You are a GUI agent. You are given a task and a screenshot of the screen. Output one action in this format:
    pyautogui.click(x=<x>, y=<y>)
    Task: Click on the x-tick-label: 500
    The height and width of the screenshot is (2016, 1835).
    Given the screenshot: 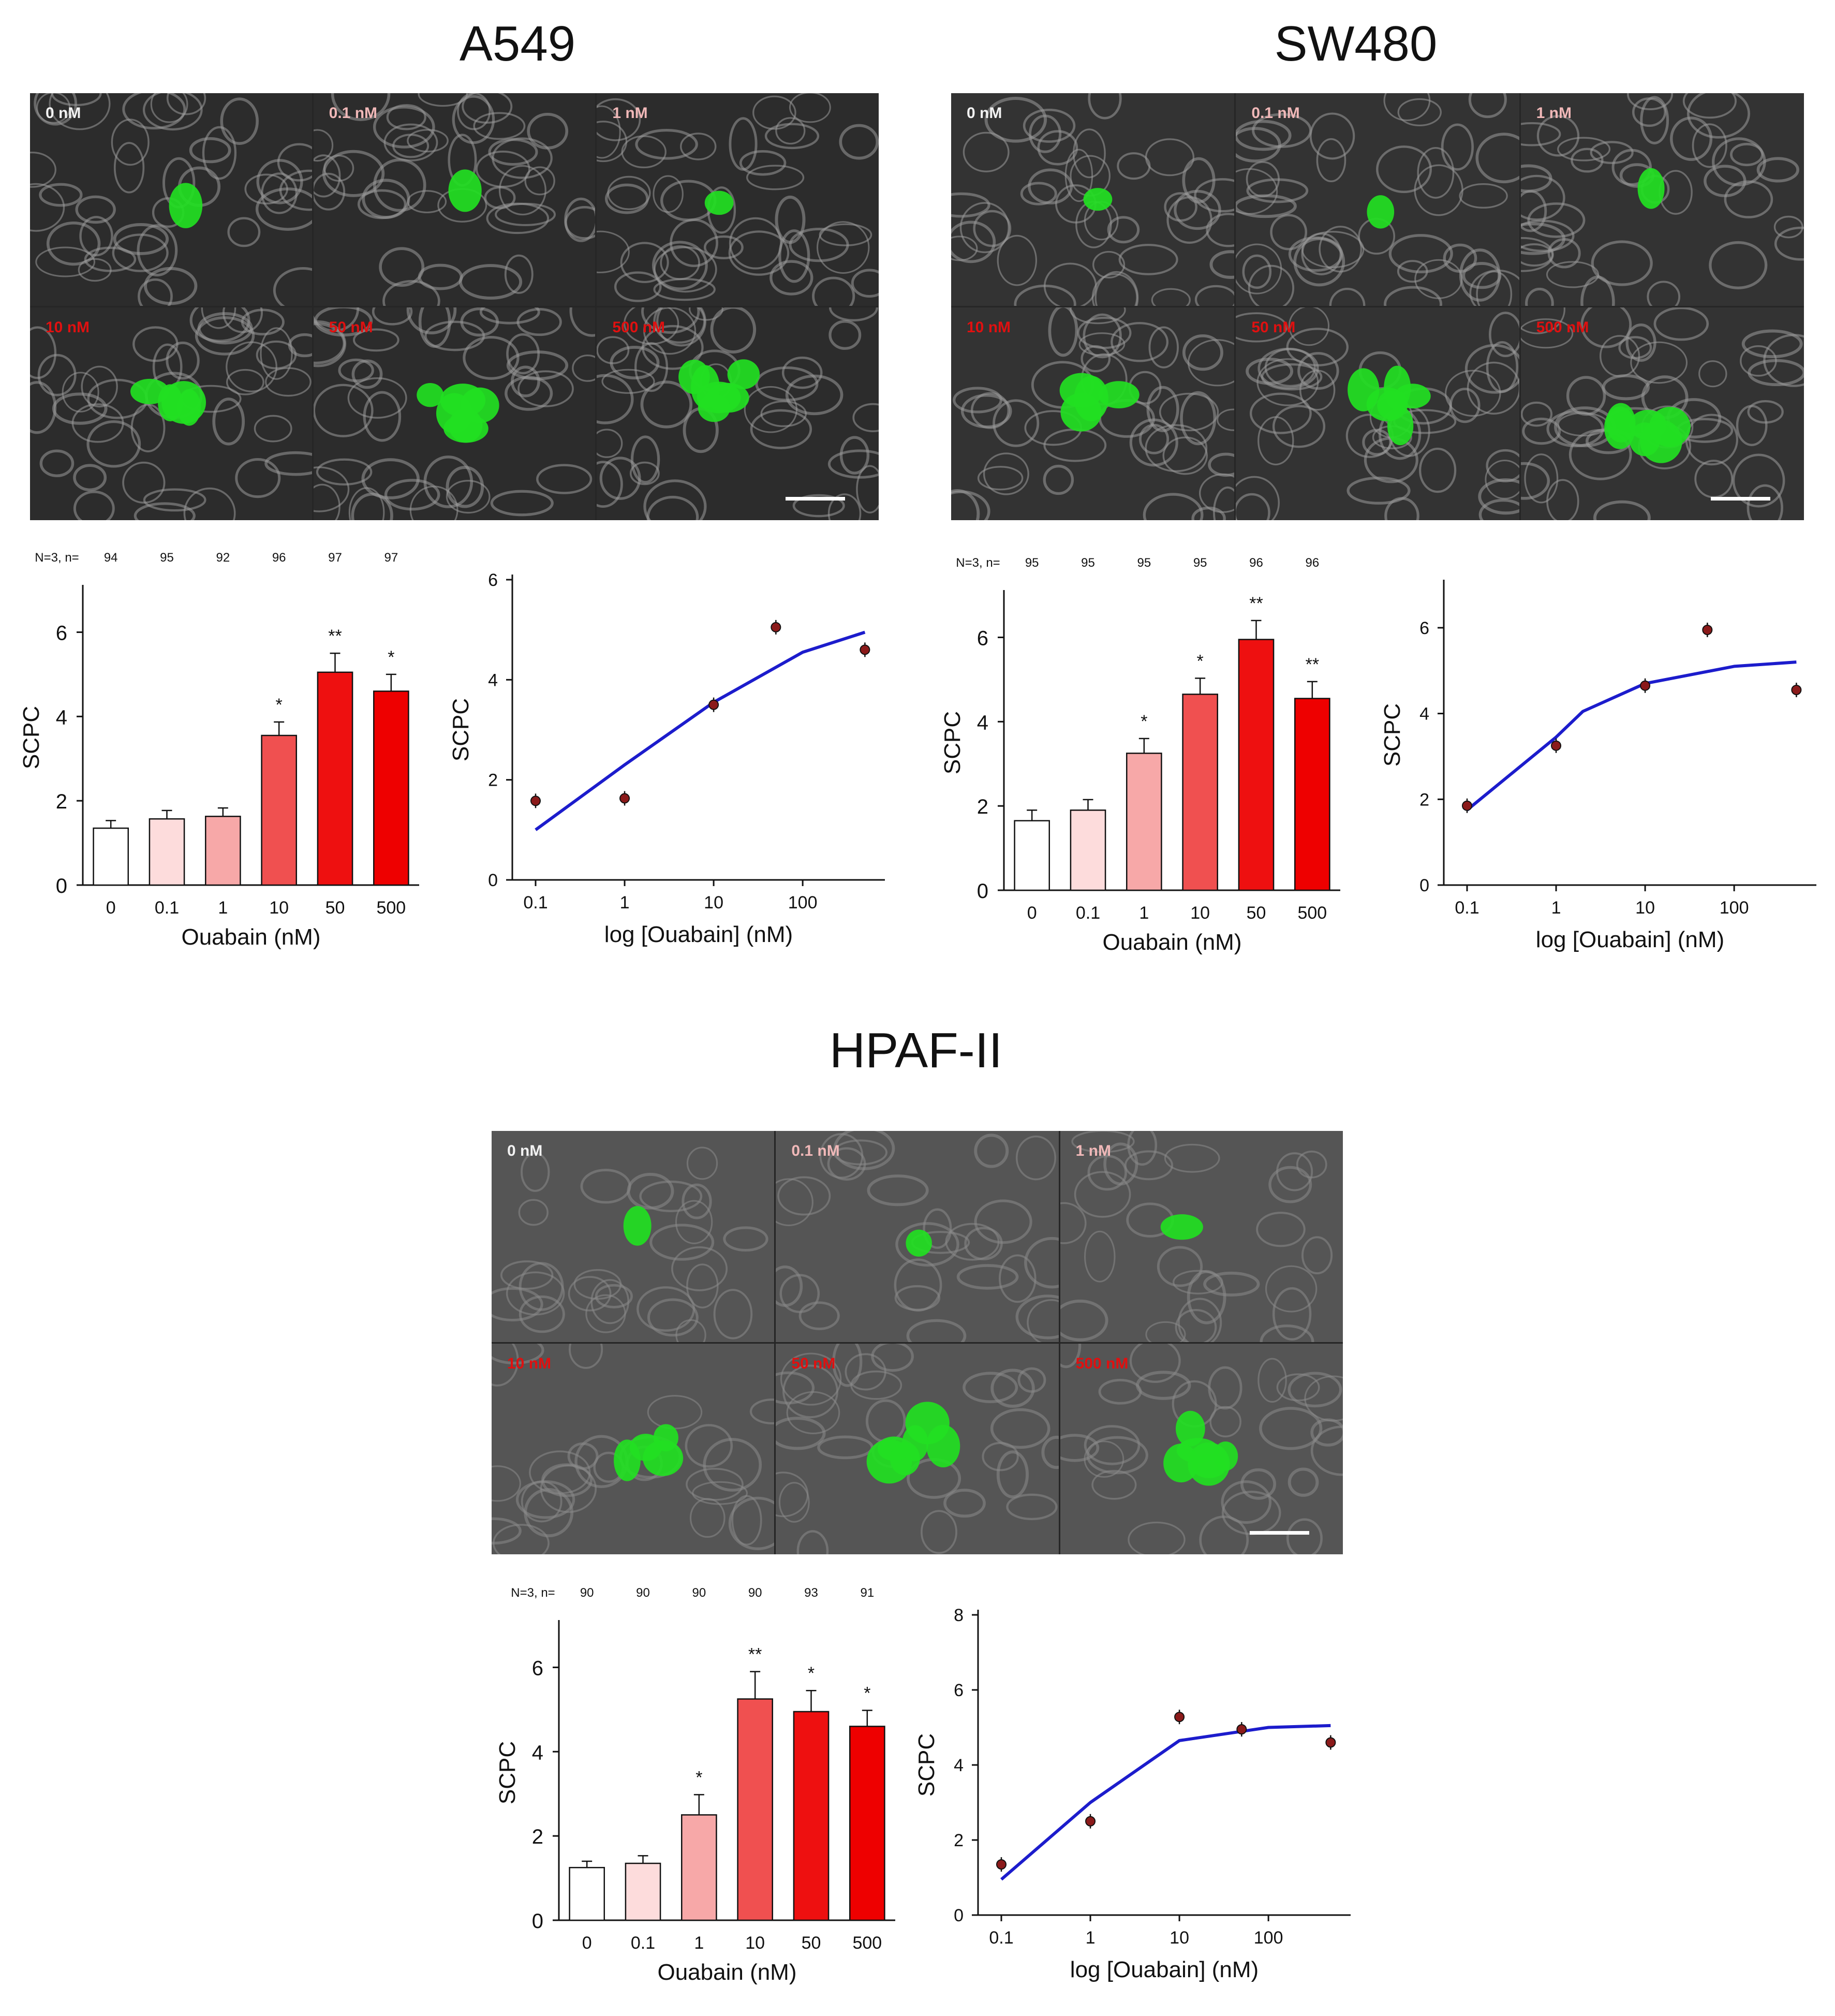 What is the action you would take?
    pyautogui.click(x=391, y=908)
    